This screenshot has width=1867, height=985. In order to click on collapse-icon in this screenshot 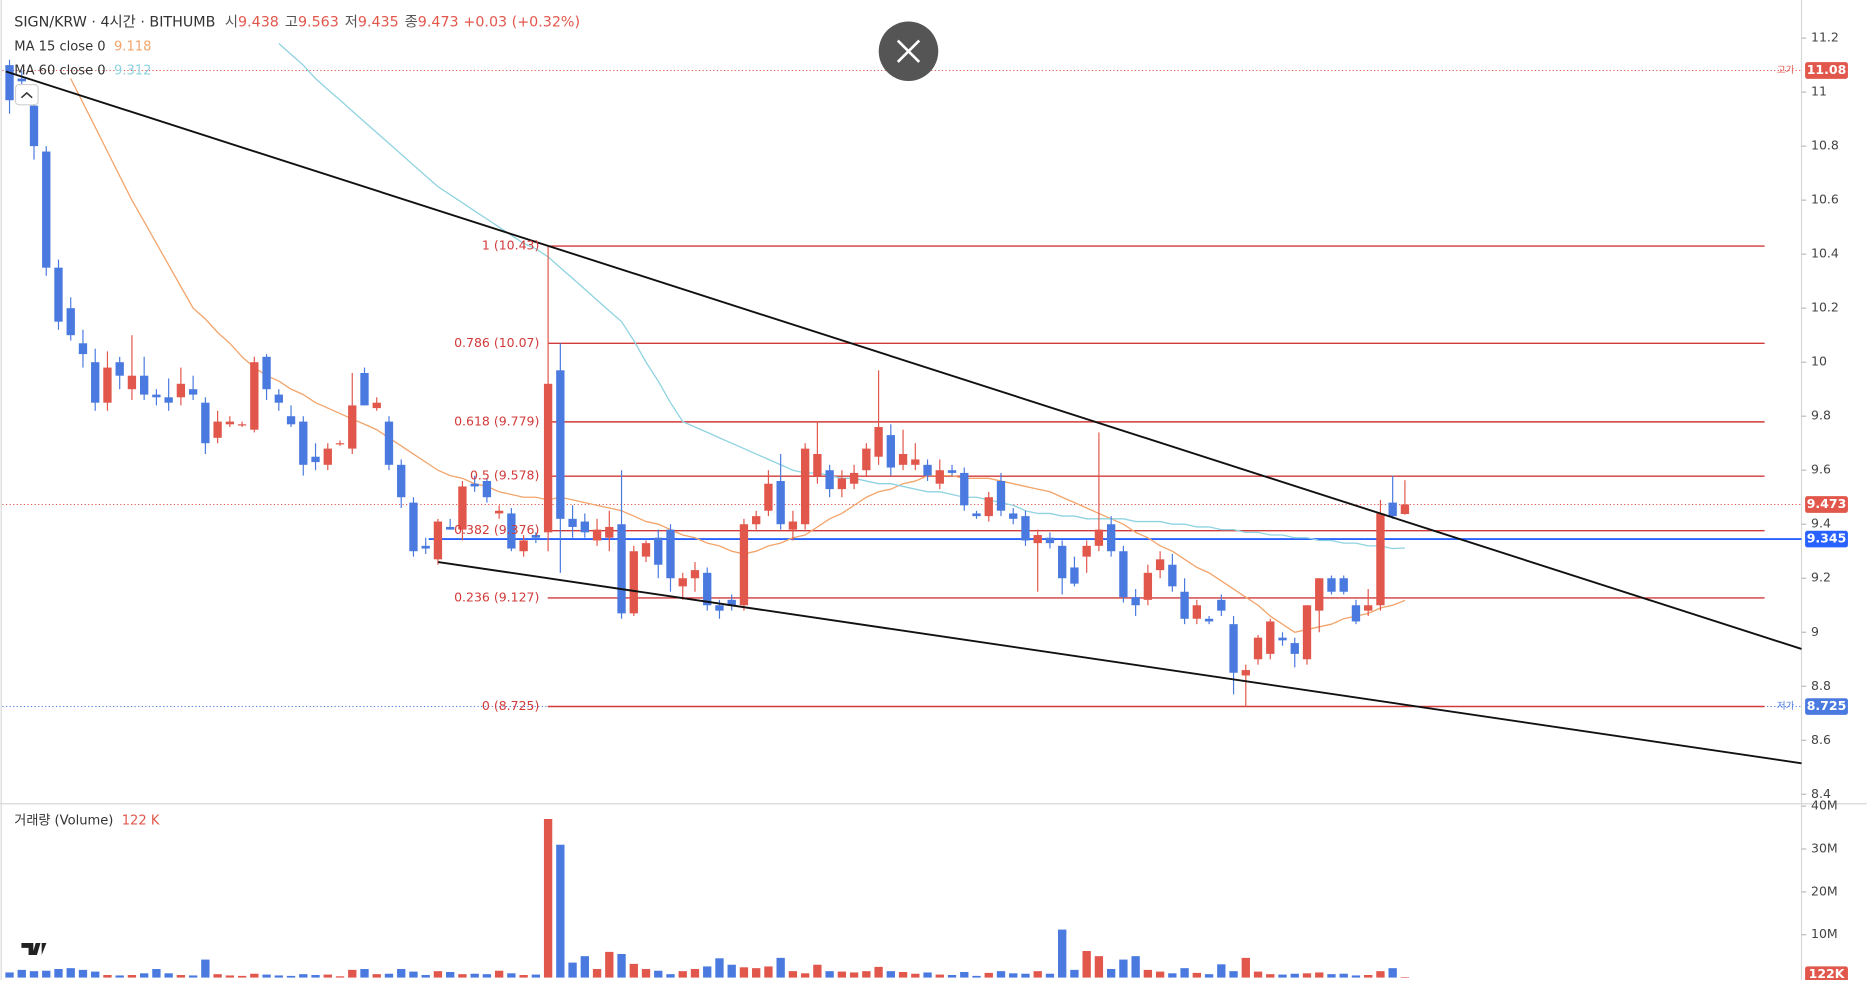, I will do `click(26, 95)`.